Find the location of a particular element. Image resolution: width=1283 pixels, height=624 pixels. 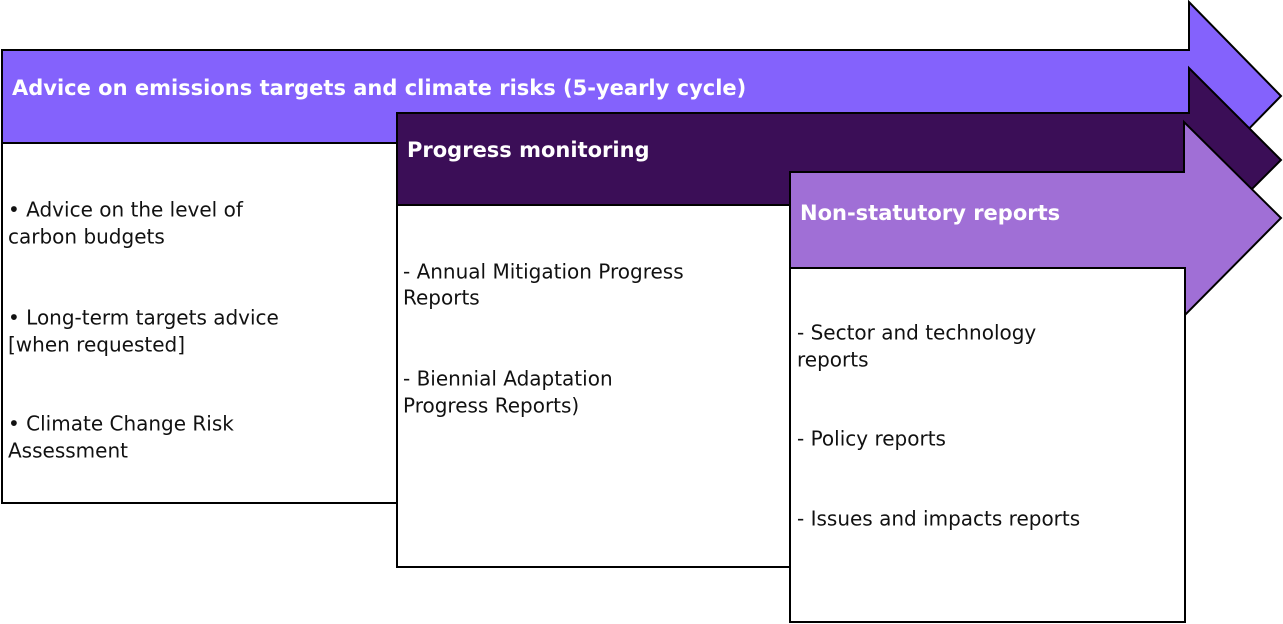

list-item: - Biennial Adaptation is located at coordinates (508, 379).